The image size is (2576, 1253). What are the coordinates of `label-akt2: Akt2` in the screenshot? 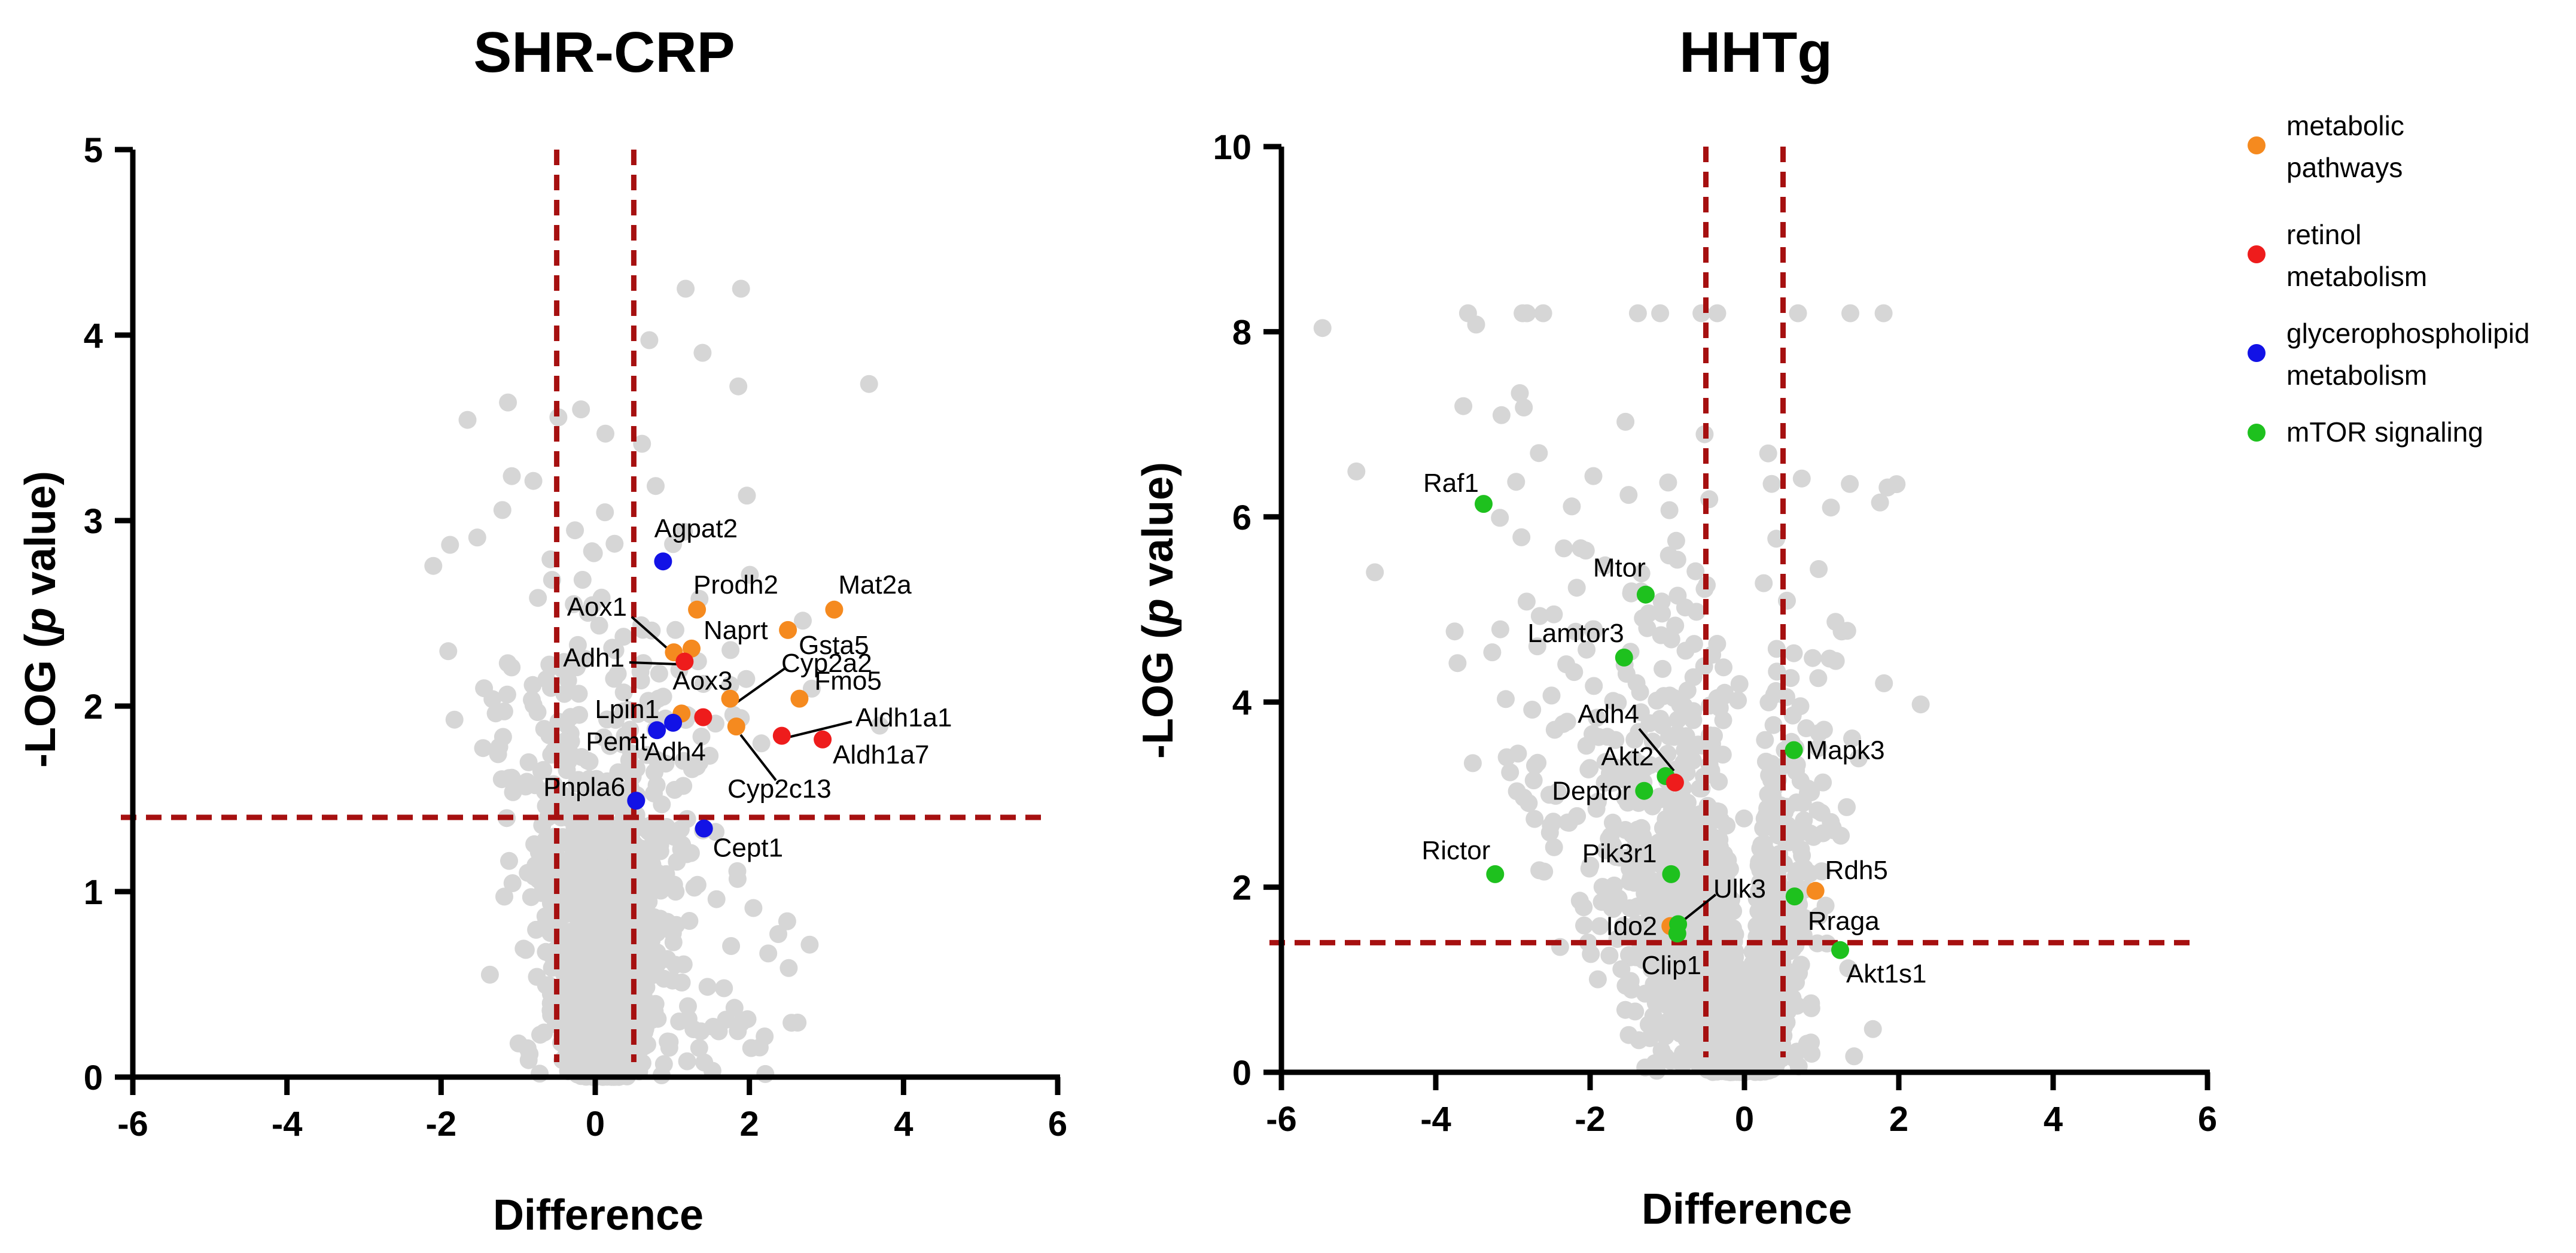 It's located at (1627, 756).